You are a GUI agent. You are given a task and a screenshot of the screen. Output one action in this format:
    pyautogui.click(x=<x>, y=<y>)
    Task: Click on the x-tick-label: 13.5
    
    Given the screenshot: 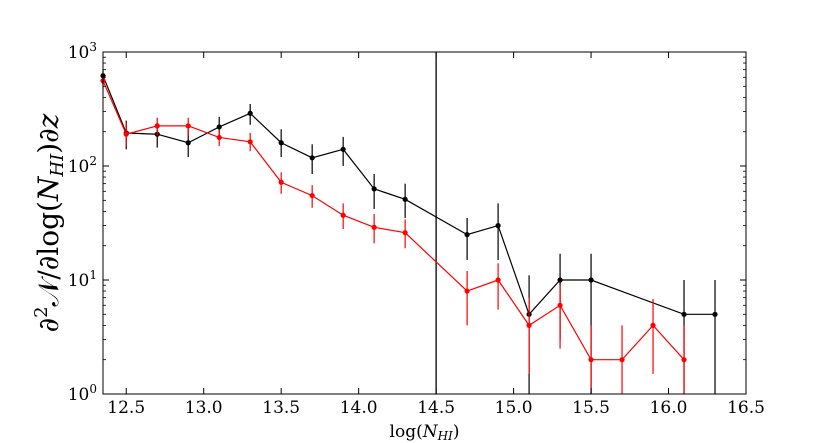 What is the action you would take?
    pyautogui.click(x=281, y=408)
    